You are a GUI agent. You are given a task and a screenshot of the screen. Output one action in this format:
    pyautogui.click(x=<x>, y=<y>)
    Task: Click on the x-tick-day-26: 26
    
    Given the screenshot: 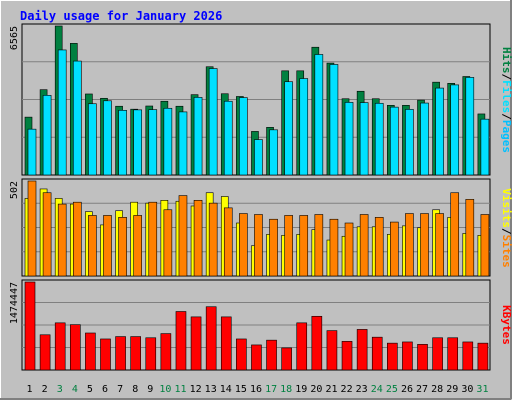 What is the action you would take?
    pyautogui.click(x=407, y=389)
    